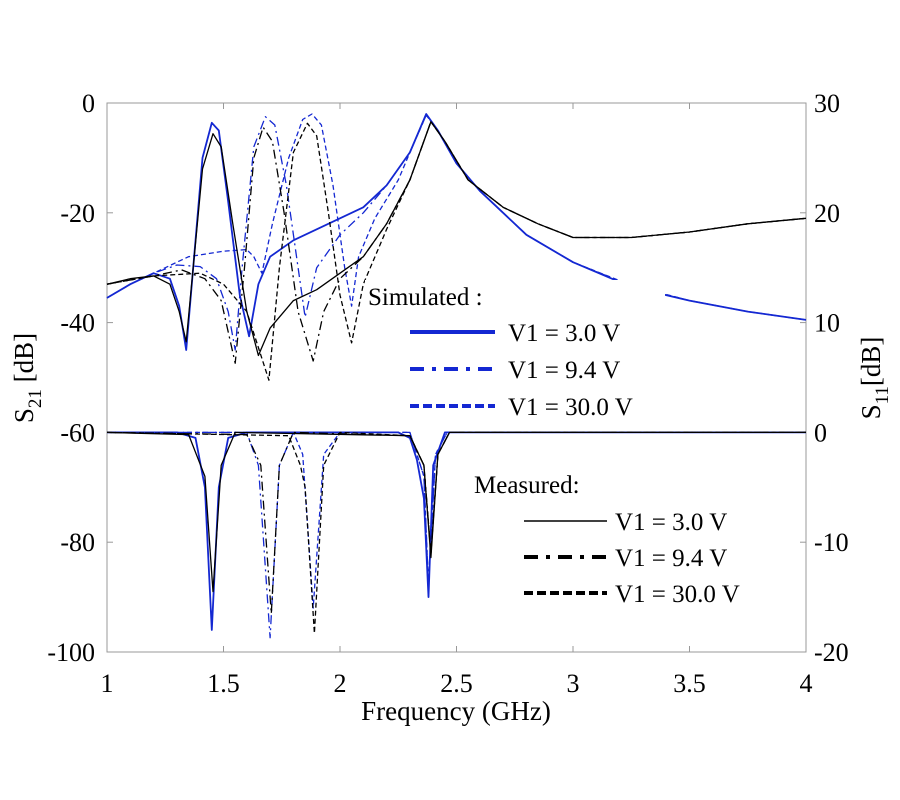 Image resolution: width=900 pixels, height=800 pixels. Describe the element at coordinates (223, 683) in the screenshot. I see `x-tick-label: 1.5` at that location.